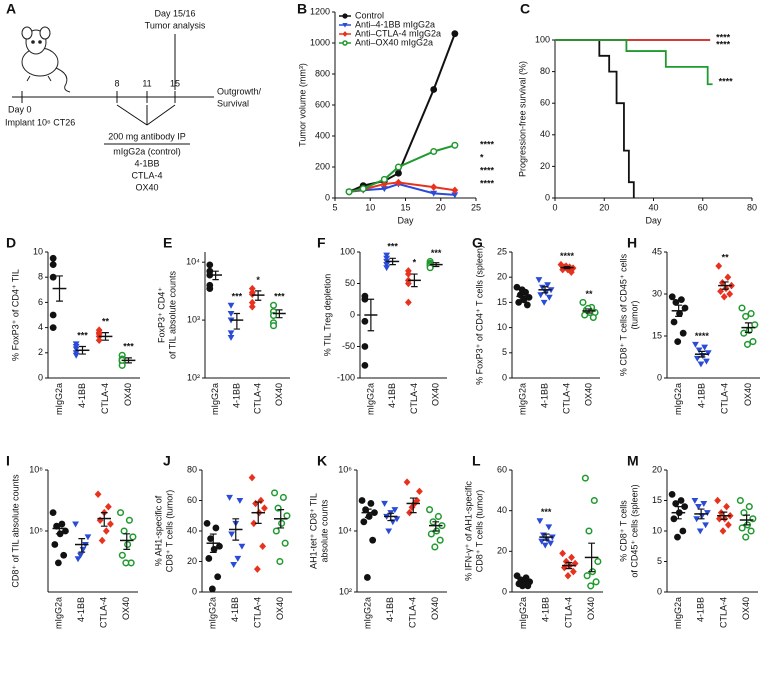 Image resolution: width=768 pixels, height=692 pixels. Describe the element at coordinates (522, 119) in the screenshot. I see `y-axis-label: Progression-free survival (%)` at that location.